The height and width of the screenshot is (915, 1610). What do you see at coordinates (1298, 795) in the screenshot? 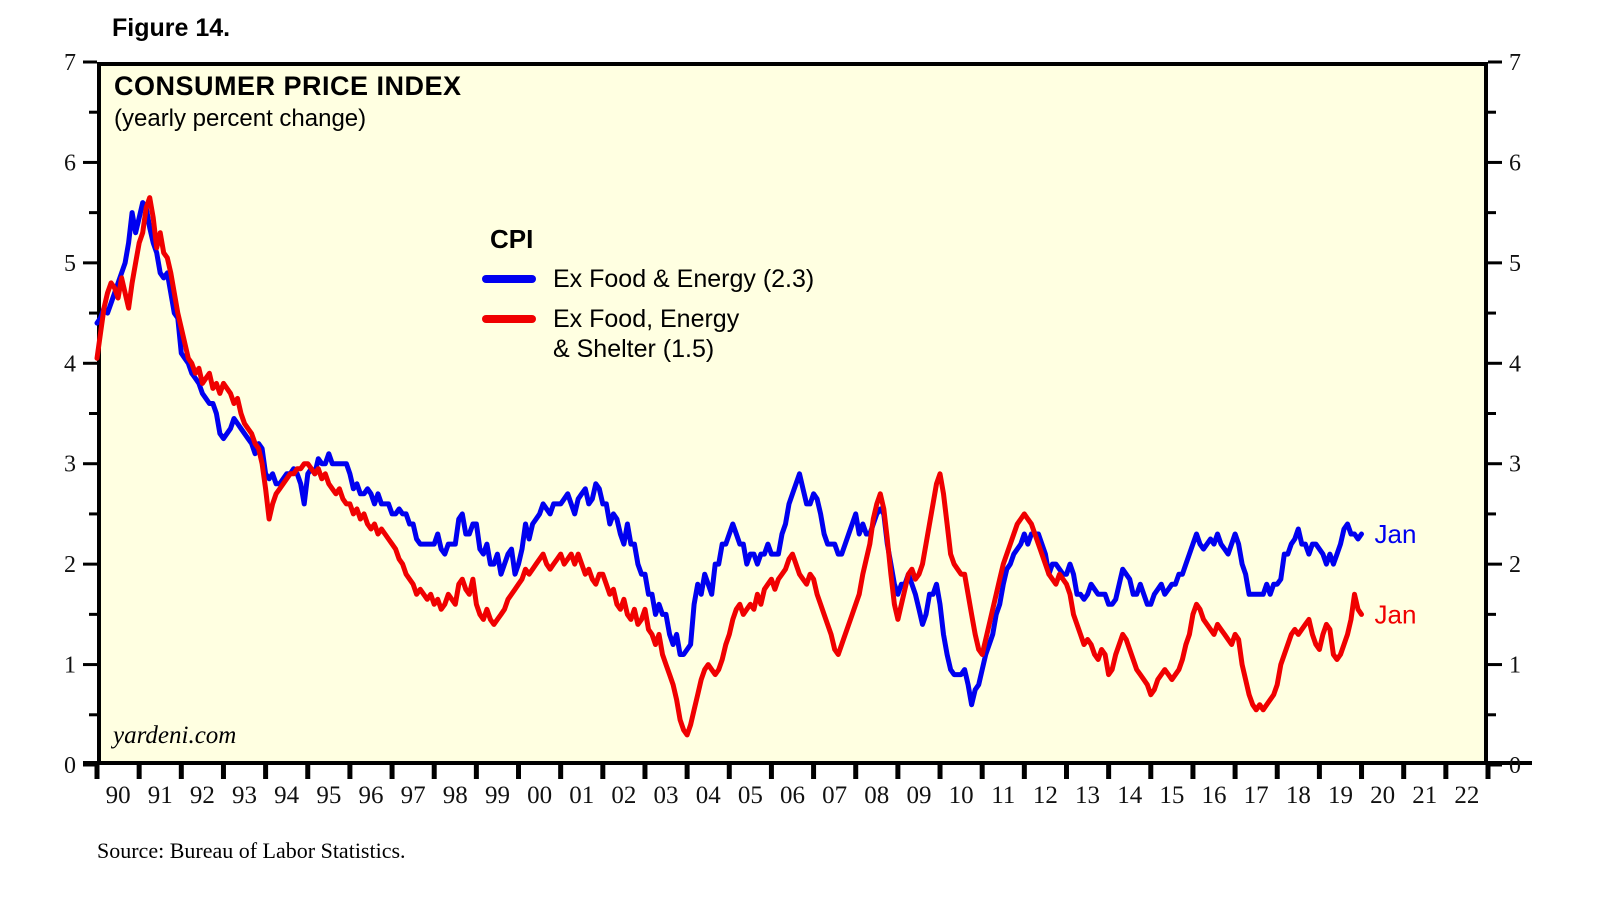
I see `x-axis-tick-label: 18` at bounding box center [1298, 795].